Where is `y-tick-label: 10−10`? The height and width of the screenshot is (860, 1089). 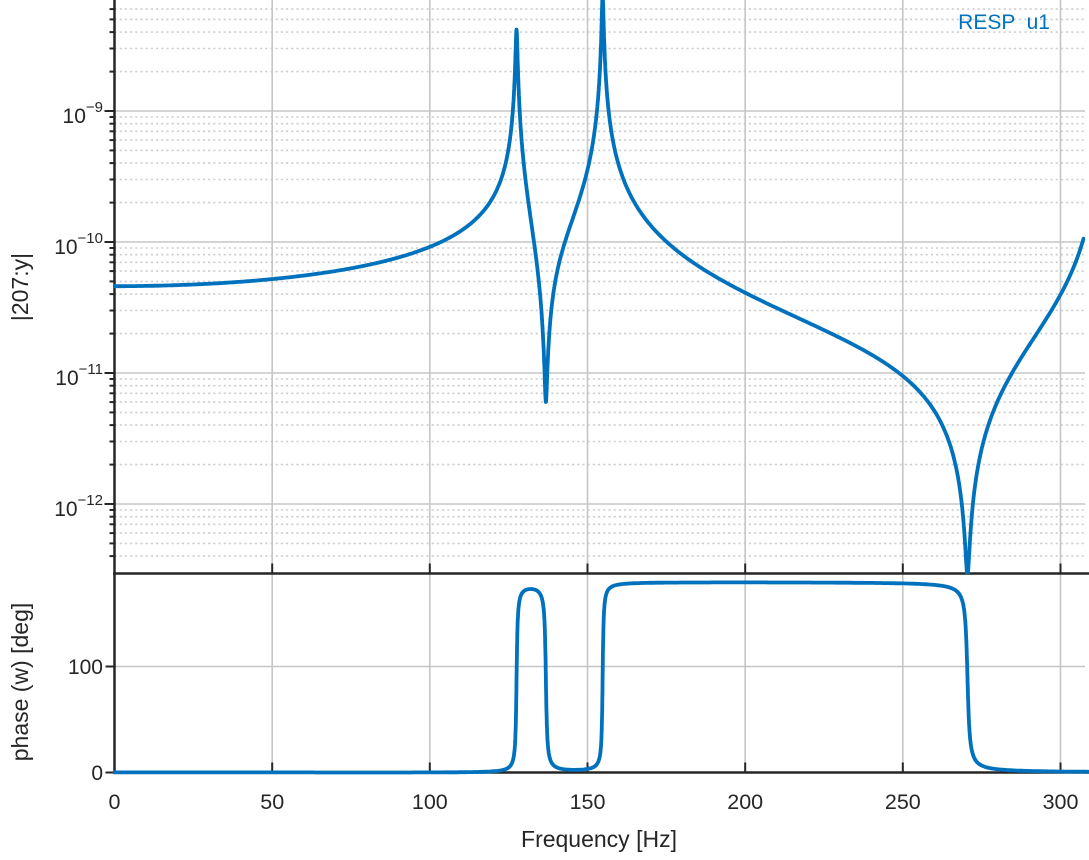
y-tick-label: 10−10 is located at coordinates (78, 244).